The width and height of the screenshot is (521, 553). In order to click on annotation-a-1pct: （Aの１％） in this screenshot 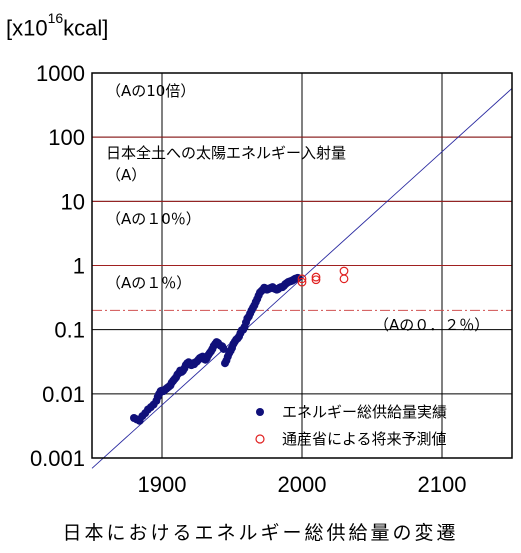, I will do `click(148, 283)`.